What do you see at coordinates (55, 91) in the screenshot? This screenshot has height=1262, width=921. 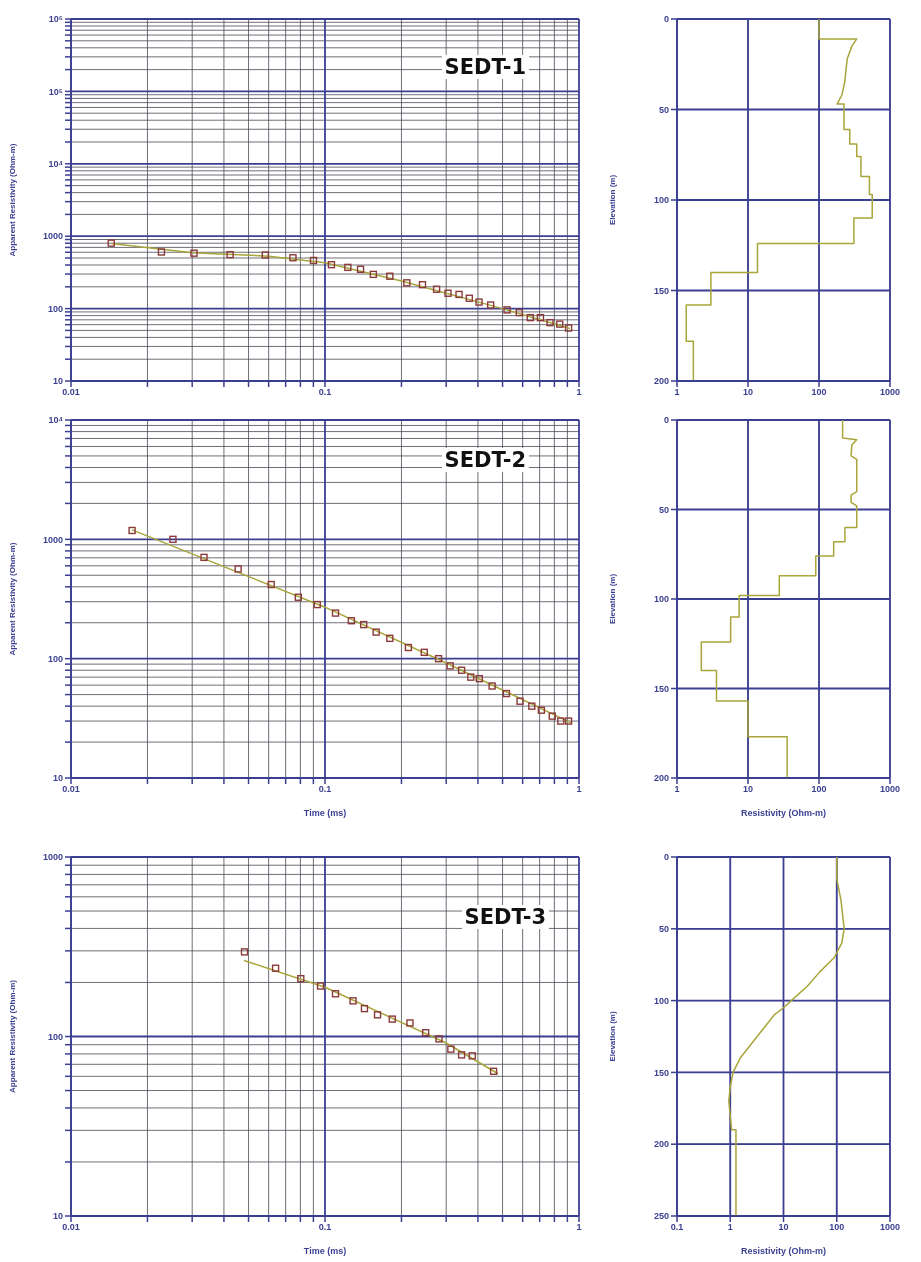 I see `y-tick-label: 10⁵` at bounding box center [55, 91].